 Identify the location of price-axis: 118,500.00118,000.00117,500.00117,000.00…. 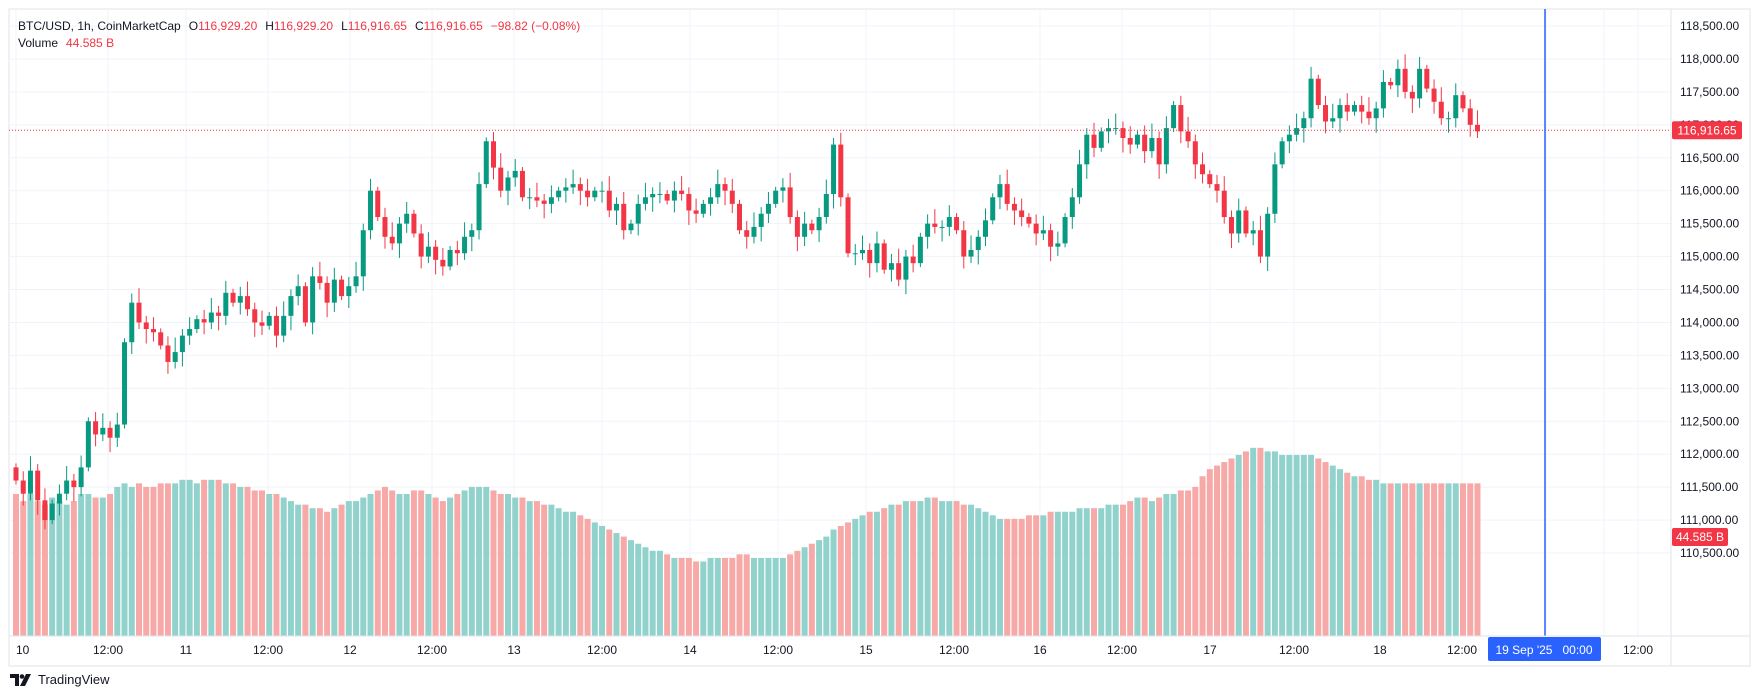
(1709, 289).